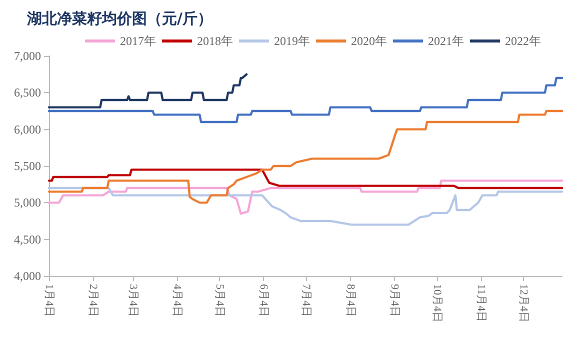 Image resolution: width=581 pixels, height=341 pixels. I want to click on legend-label: 2022年, so click(523, 41).